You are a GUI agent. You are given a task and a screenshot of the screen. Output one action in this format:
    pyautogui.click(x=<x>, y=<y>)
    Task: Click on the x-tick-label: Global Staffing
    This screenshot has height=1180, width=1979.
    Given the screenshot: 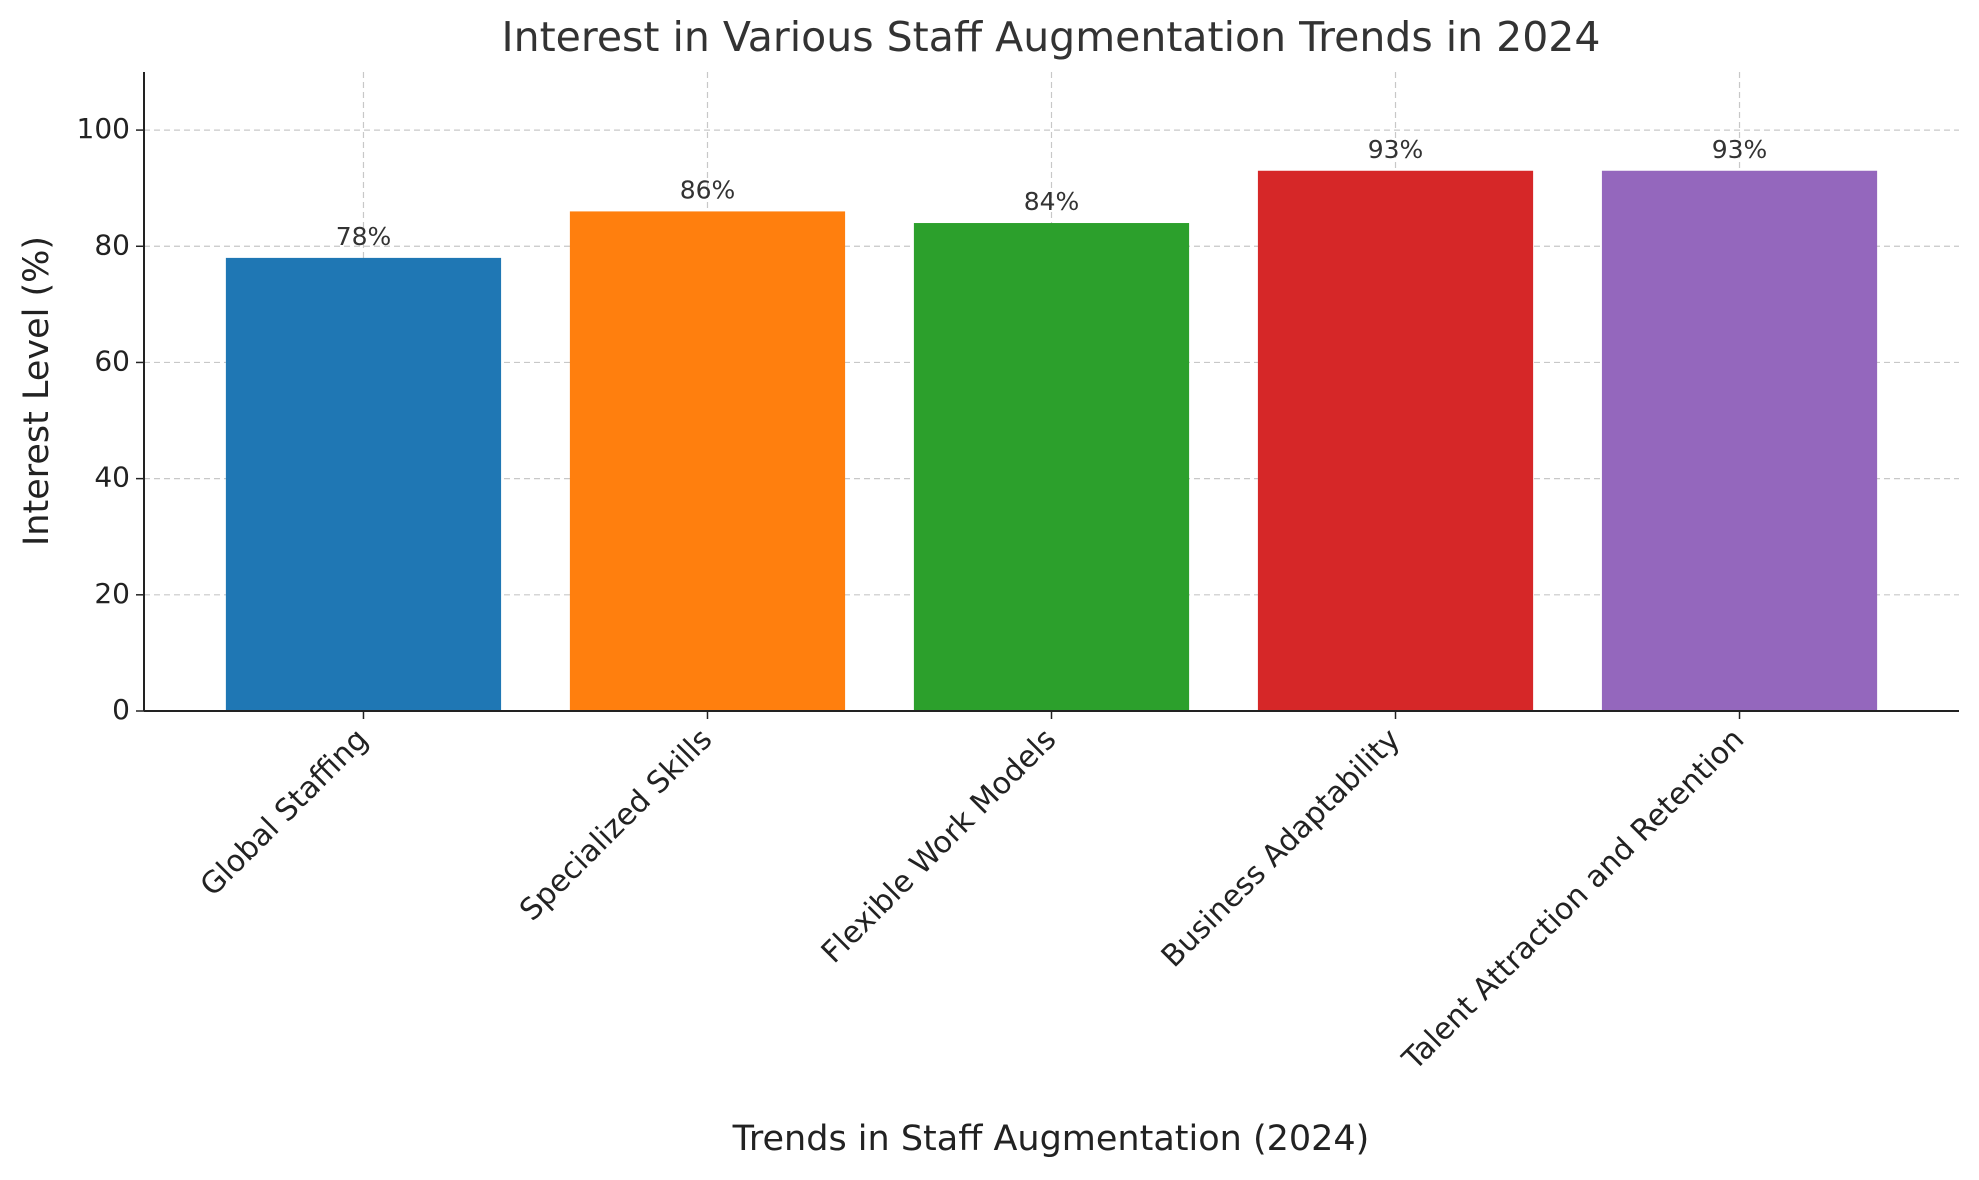 What is the action you would take?
    pyautogui.click(x=284, y=812)
    